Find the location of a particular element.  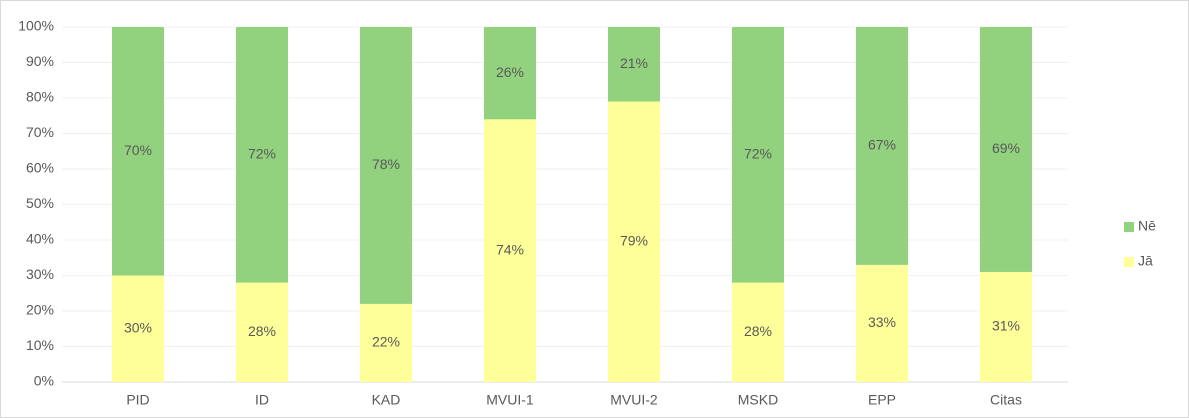

legend-label: Jā is located at coordinates (1145, 261).